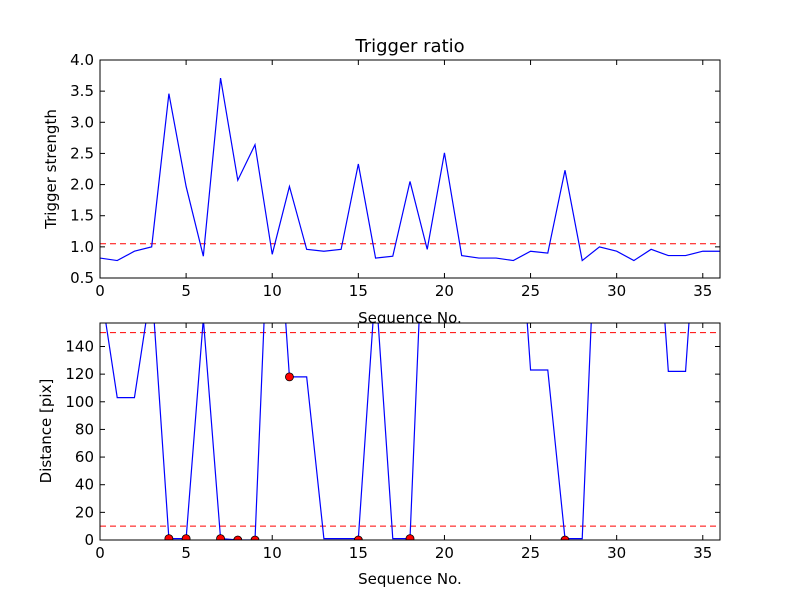 This screenshot has width=800, height=600. What do you see at coordinates (272, 553) in the screenshot?
I see `x-tick-label-bottom: 10` at bounding box center [272, 553].